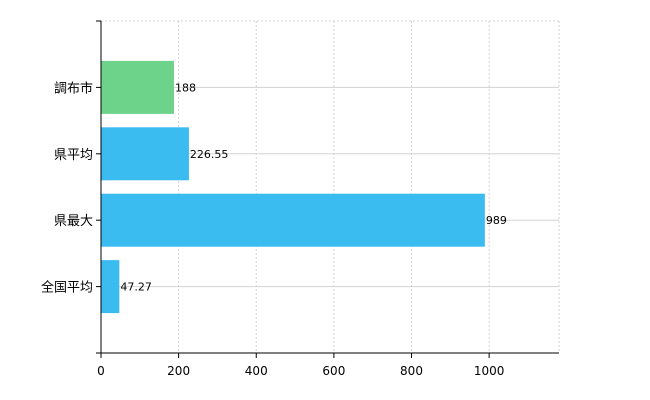 This screenshot has width=650, height=400. Describe the element at coordinates (489, 371) in the screenshot. I see `x-tick-label: 1000` at that location.